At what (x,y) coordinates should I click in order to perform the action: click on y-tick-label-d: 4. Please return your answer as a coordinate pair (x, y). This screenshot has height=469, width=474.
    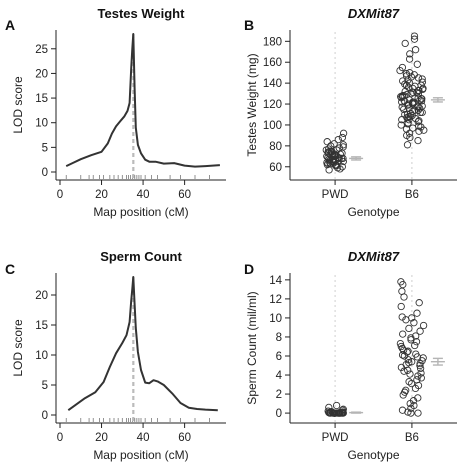
    Looking at the image, I should click on (279, 376).